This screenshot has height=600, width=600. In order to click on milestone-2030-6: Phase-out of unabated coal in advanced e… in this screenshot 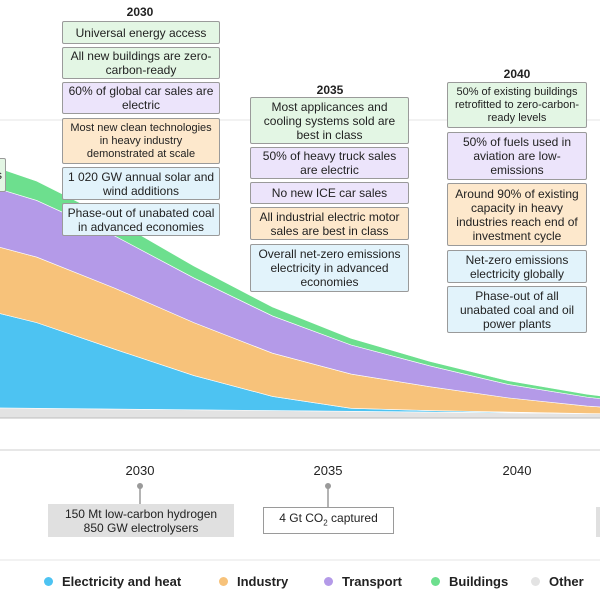, I will do `click(141, 219)`.